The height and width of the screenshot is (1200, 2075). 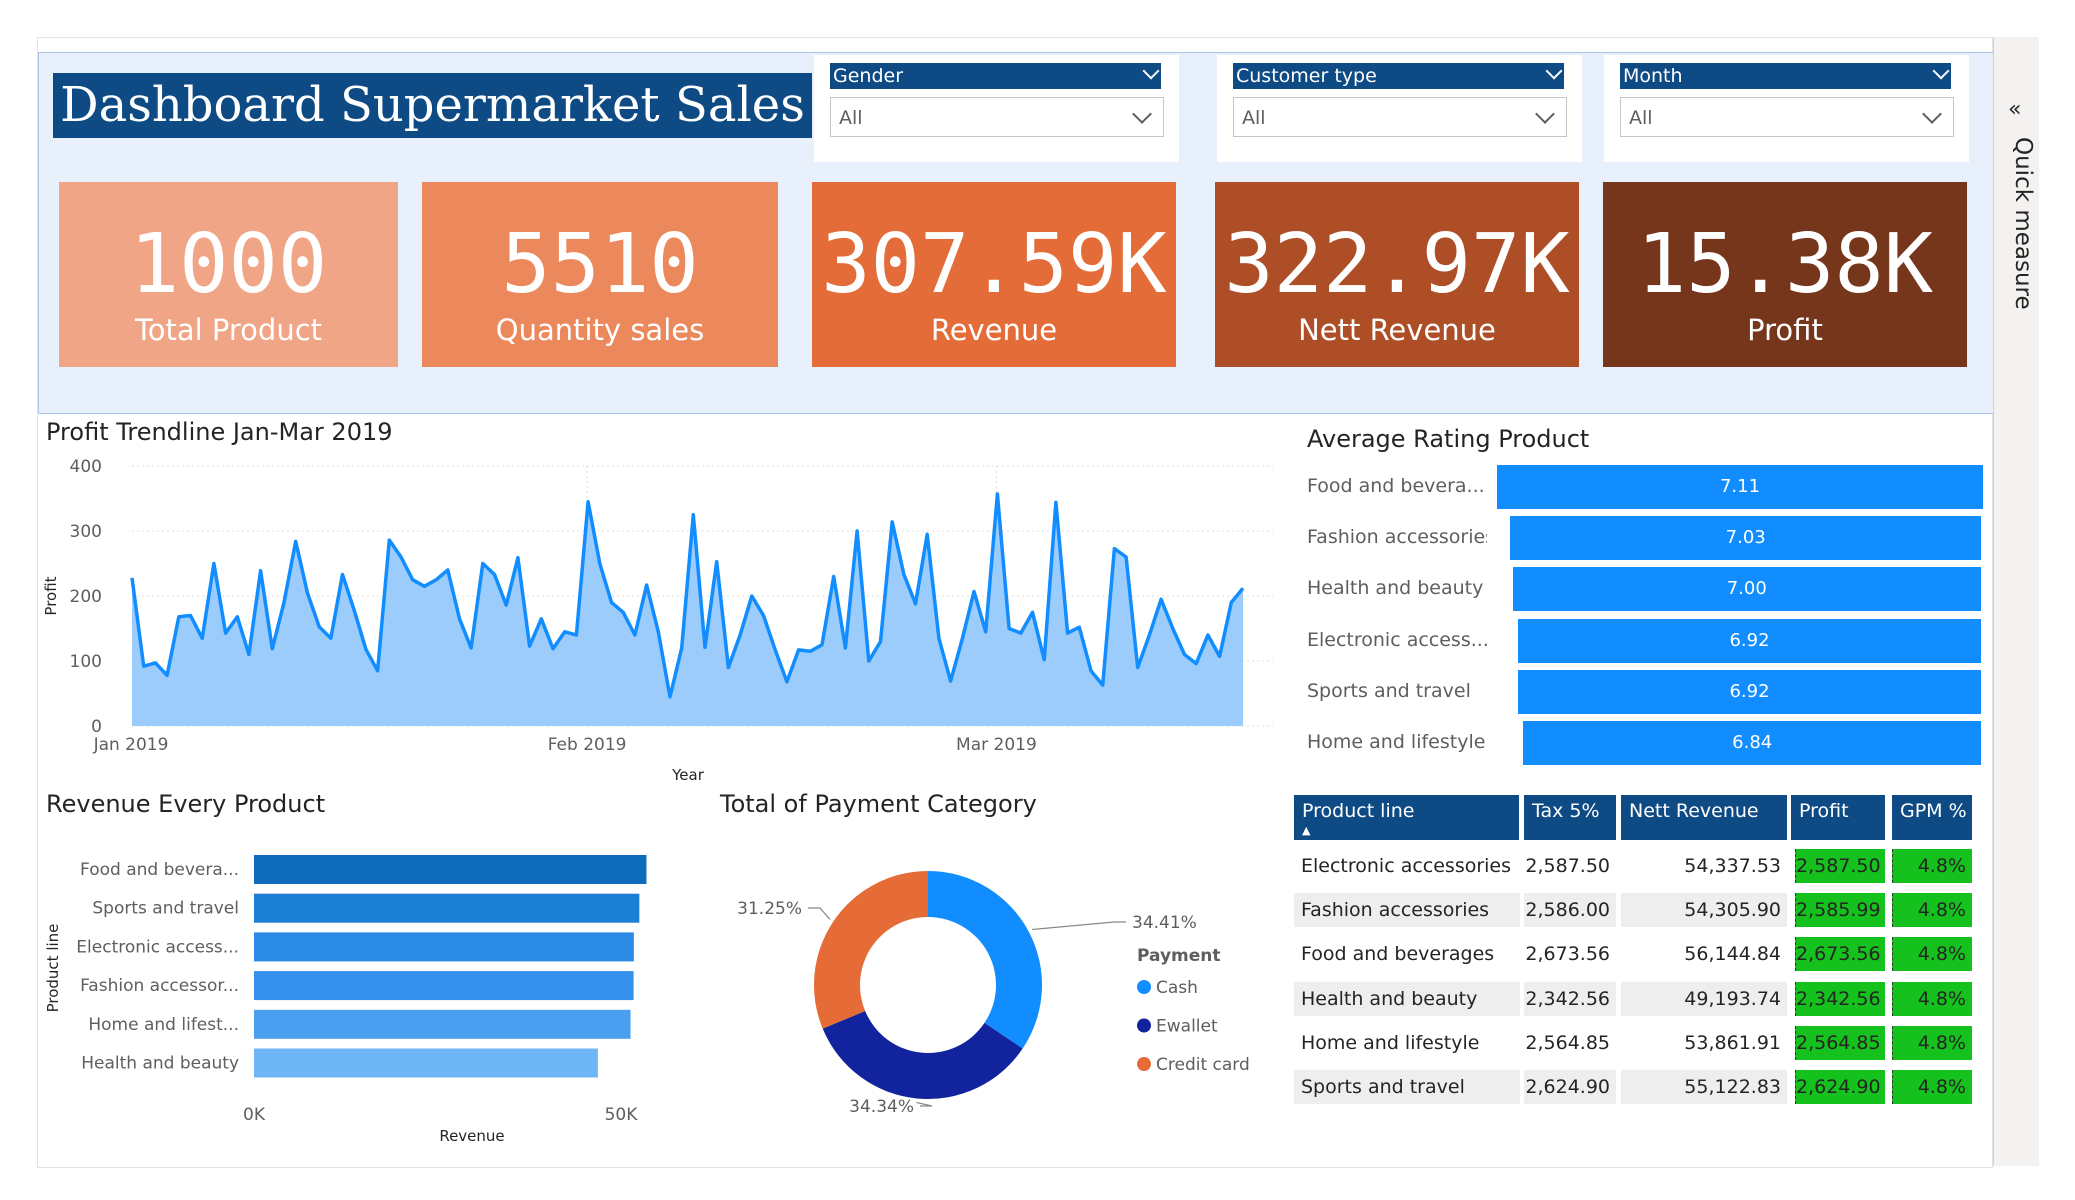 What do you see at coordinates (1406, 866) in the screenshot?
I see `table-row-label: Electronic accessories` at bounding box center [1406, 866].